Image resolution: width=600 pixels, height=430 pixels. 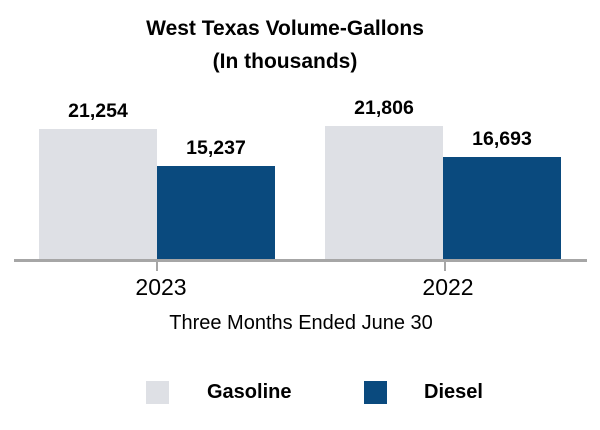 I want to click on chart-title-block: West Texas Volume-Gallons (In thousands), so click(x=285, y=45).